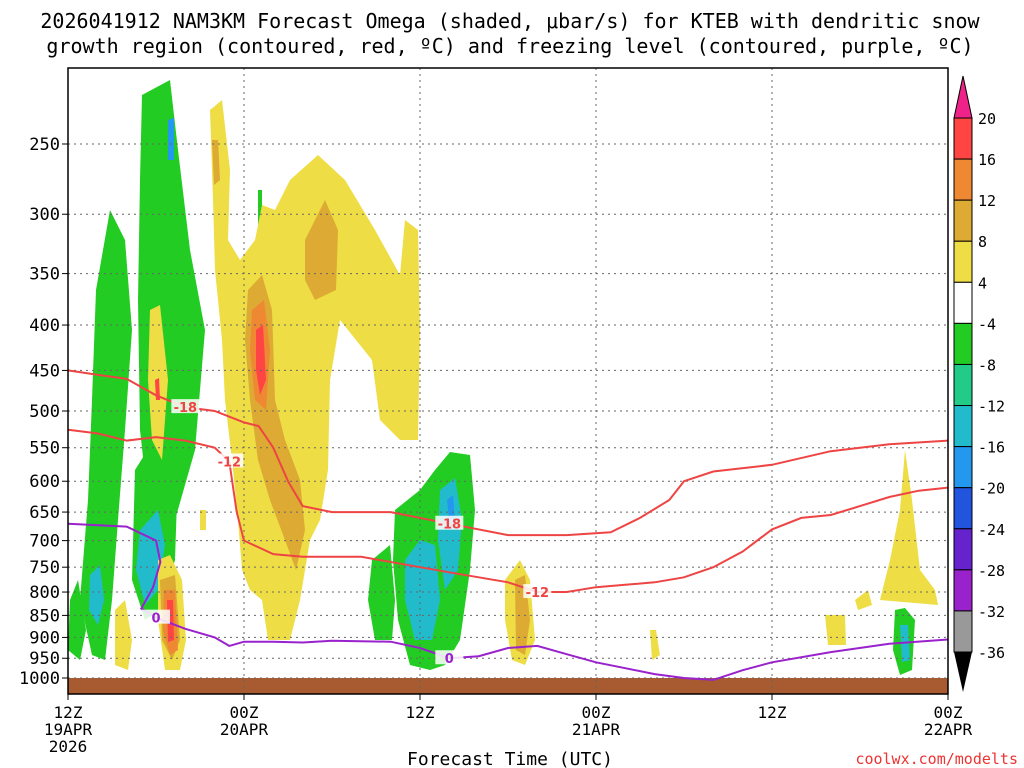 The height and width of the screenshot is (768, 1024). I want to click on colorbar-tick-label: -8, so click(987, 365).